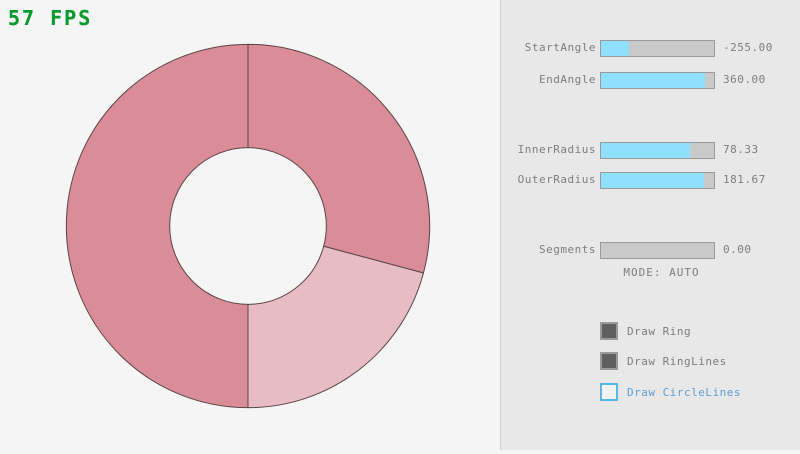 The height and width of the screenshot is (454, 800). Describe the element at coordinates (609, 392) in the screenshot. I see `checkbox-draw-circlelines` at that location.